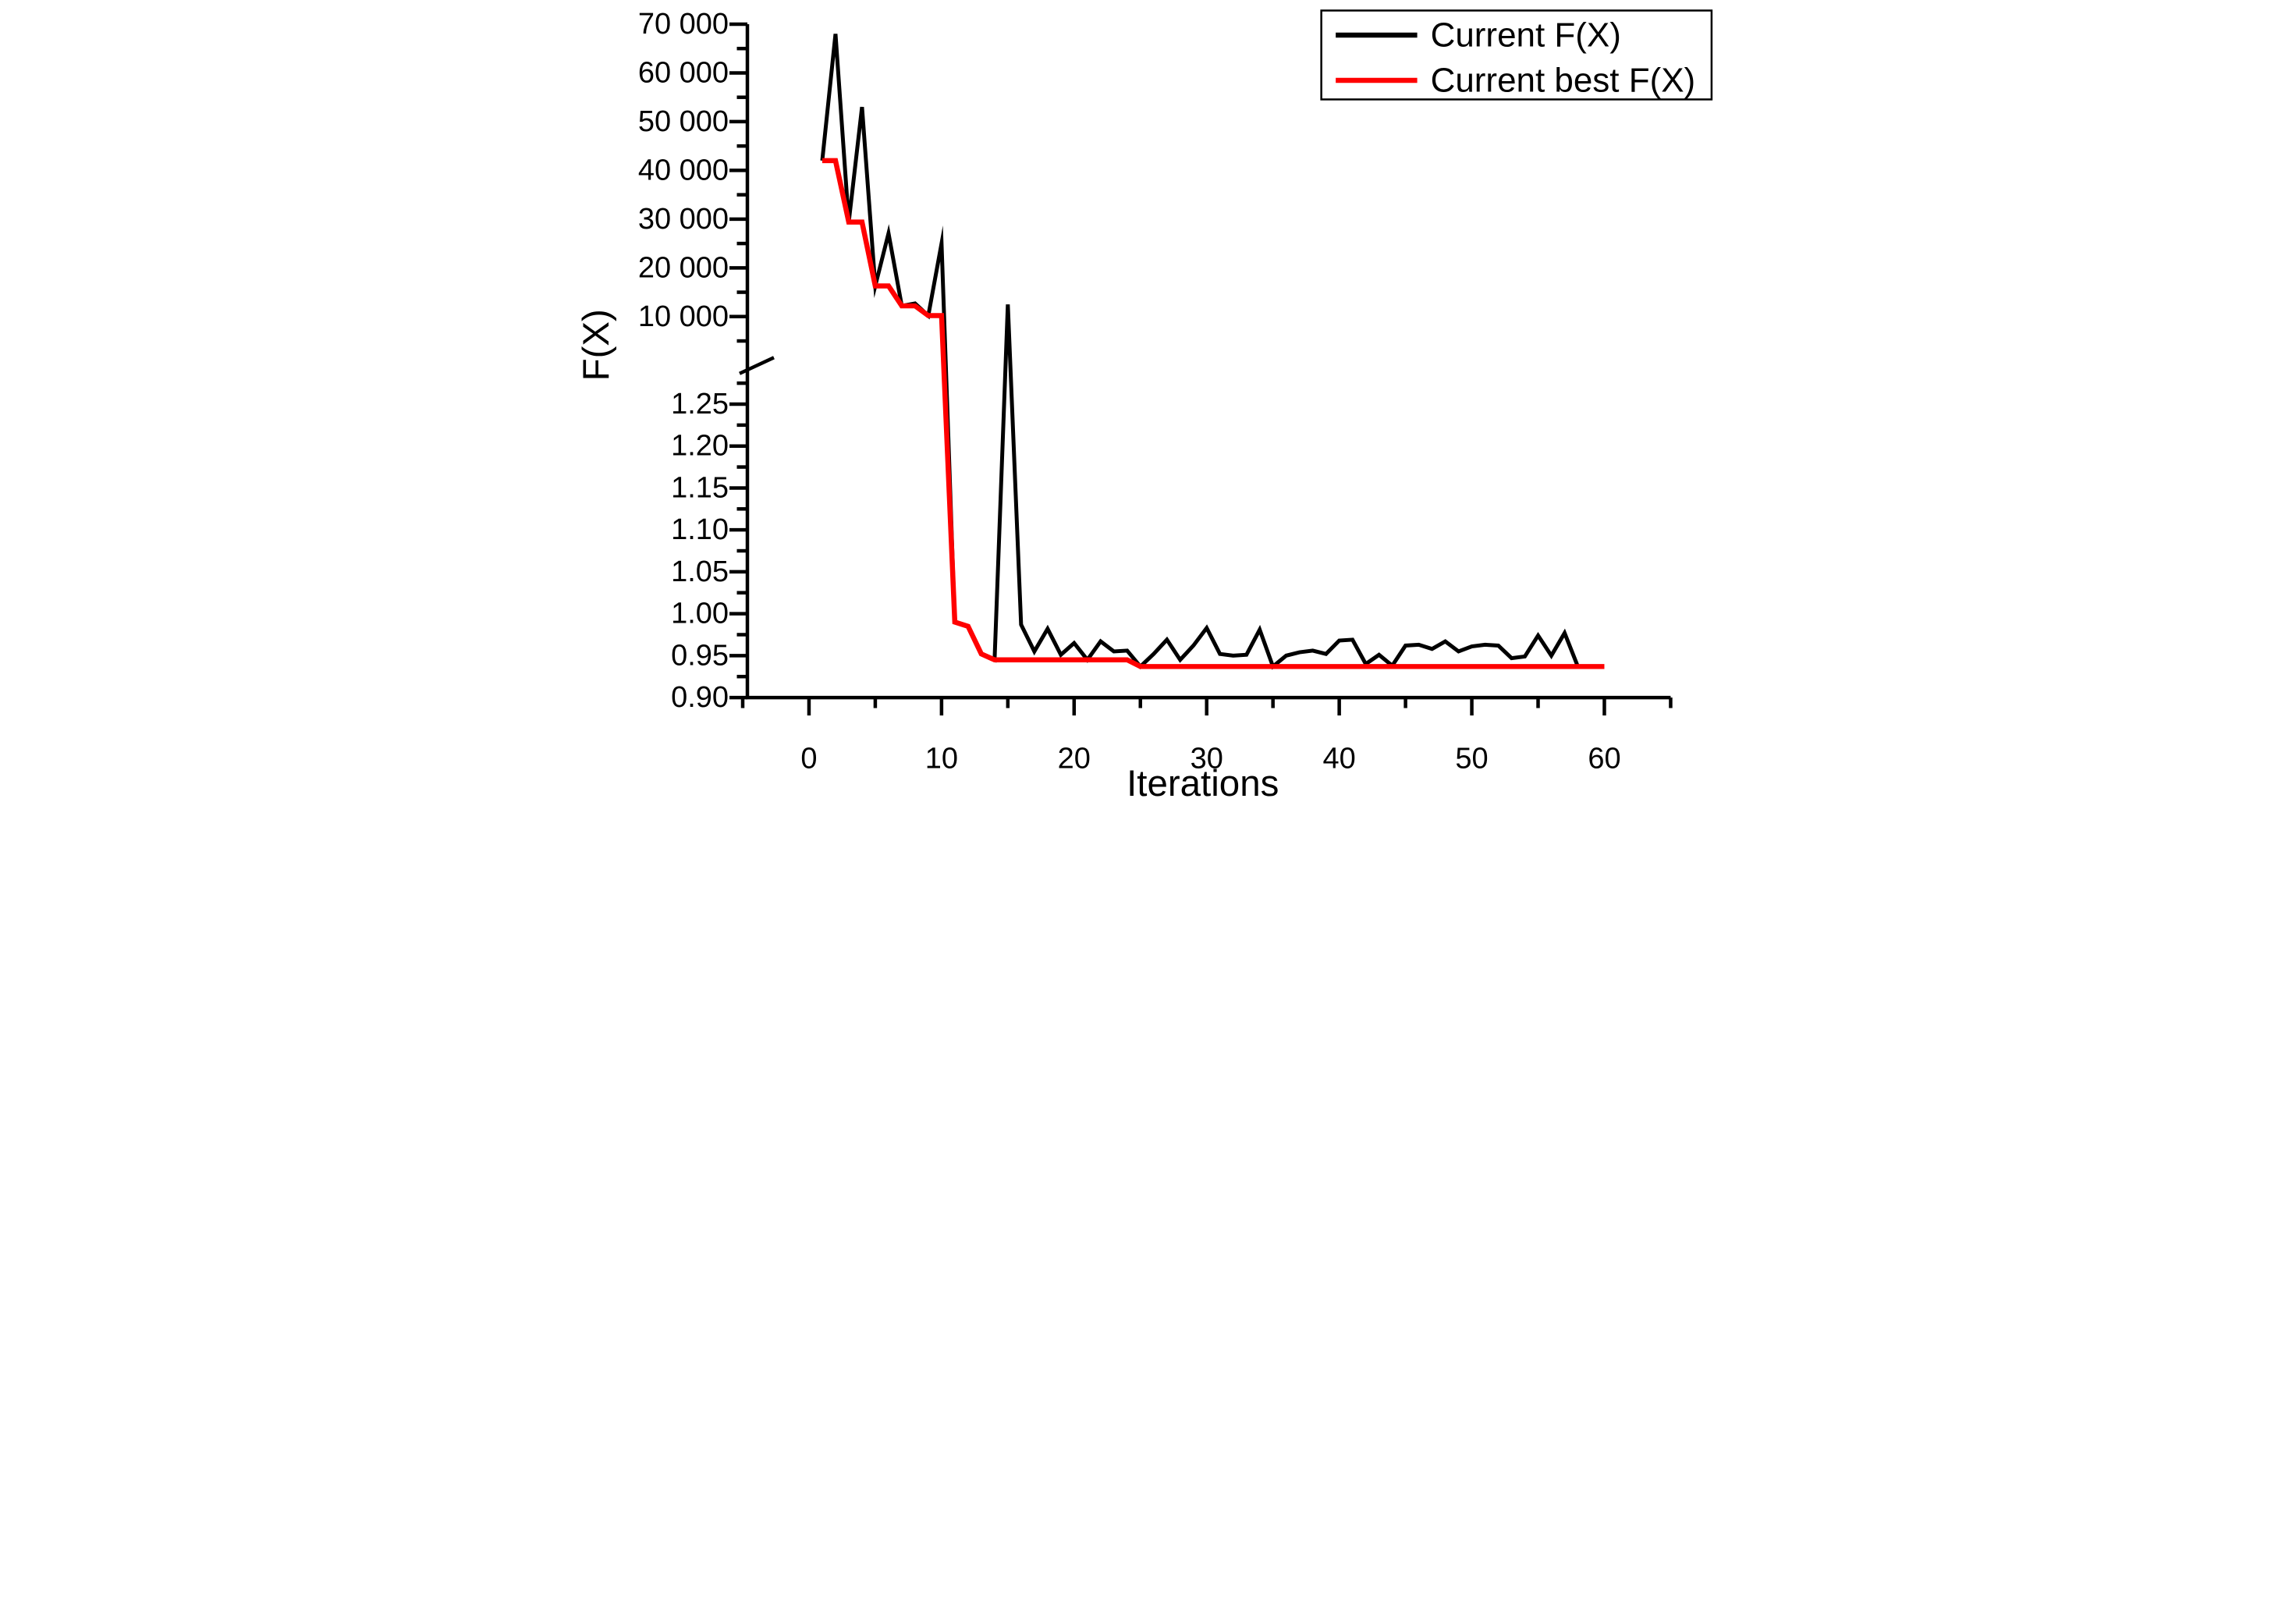 The width and height of the screenshot is (2296, 1622). I want to click on x-tick-label: 10, so click(942, 759).